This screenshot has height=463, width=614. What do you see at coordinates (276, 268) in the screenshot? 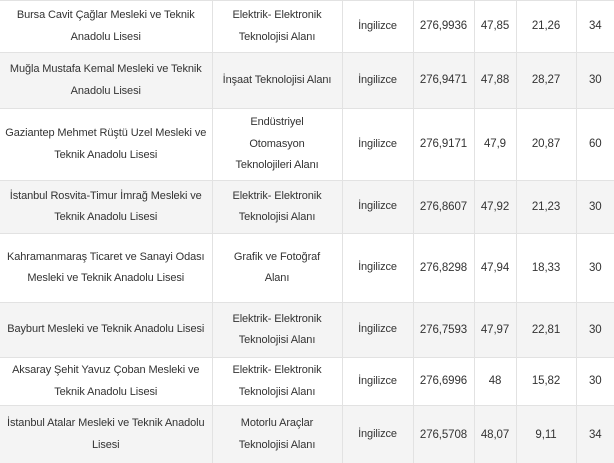
I see `field-cell: Grafik ve Fotoğraf Alanı` at bounding box center [276, 268].